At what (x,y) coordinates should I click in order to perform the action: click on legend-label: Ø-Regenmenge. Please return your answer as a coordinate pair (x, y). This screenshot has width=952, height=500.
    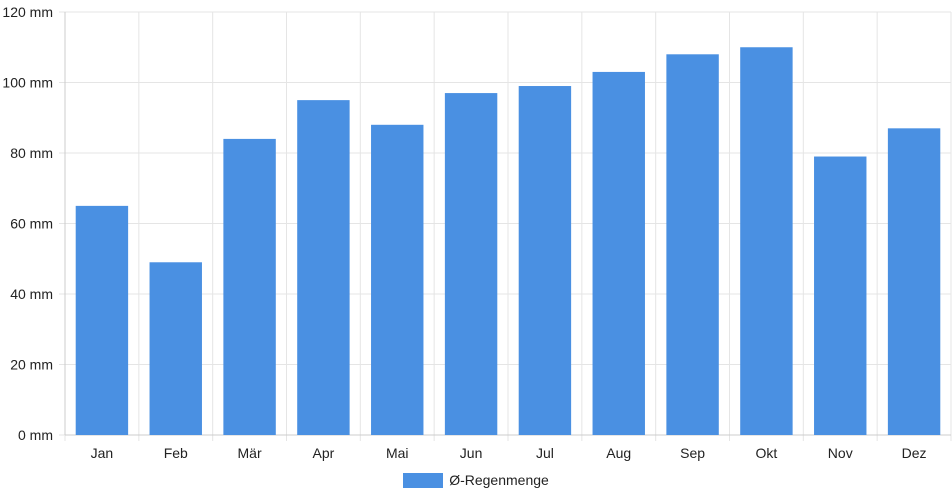
    Looking at the image, I should click on (499, 480).